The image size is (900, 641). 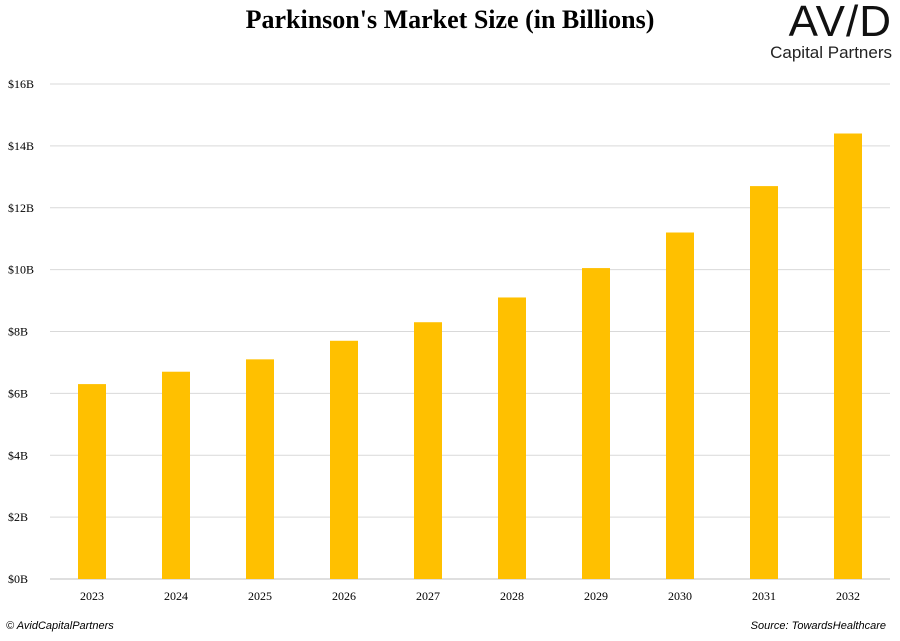 I want to click on chart-title: Parkinson's Market Size (in Billions), so click(x=450, y=19).